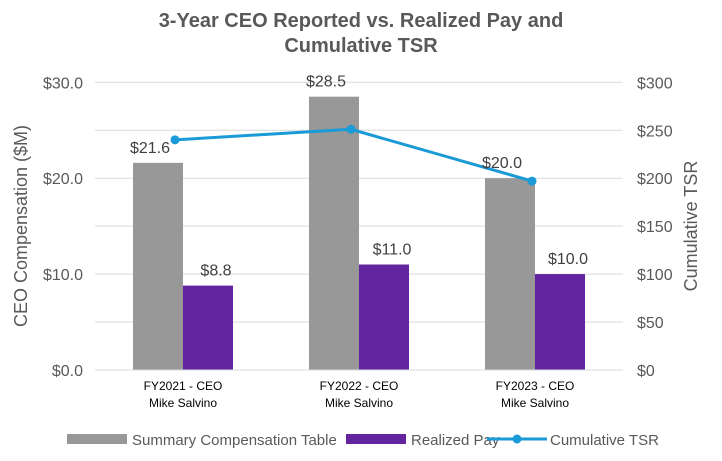 The height and width of the screenshot is (461, 722). What do you see at coordinates (21, 226) in the screenshot?
I see `y-axis-label: CEO Compensation ($M)` at bounding box center [21, 226].